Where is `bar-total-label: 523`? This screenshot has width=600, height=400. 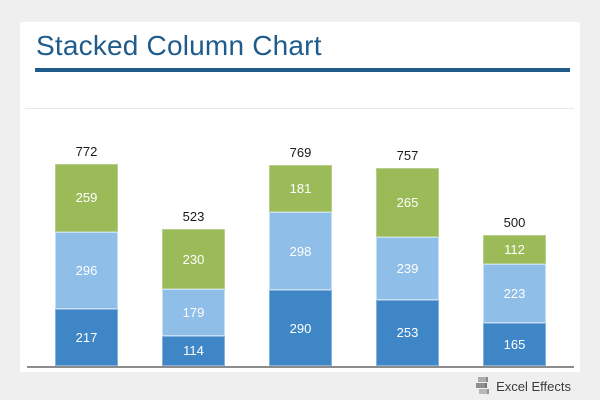 bar-total-label: 523 is located at coordinates (193, 216).